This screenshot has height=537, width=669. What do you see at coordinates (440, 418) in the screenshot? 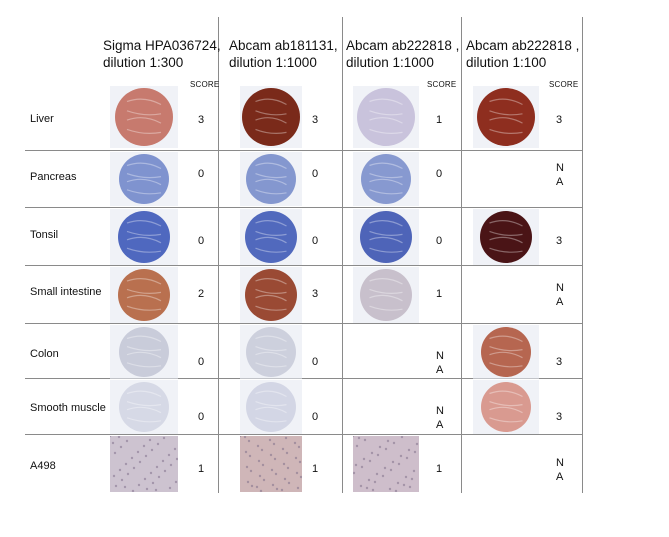
I see `score-smooth-muscle-col3: N A` at bounding box center [440, 418].